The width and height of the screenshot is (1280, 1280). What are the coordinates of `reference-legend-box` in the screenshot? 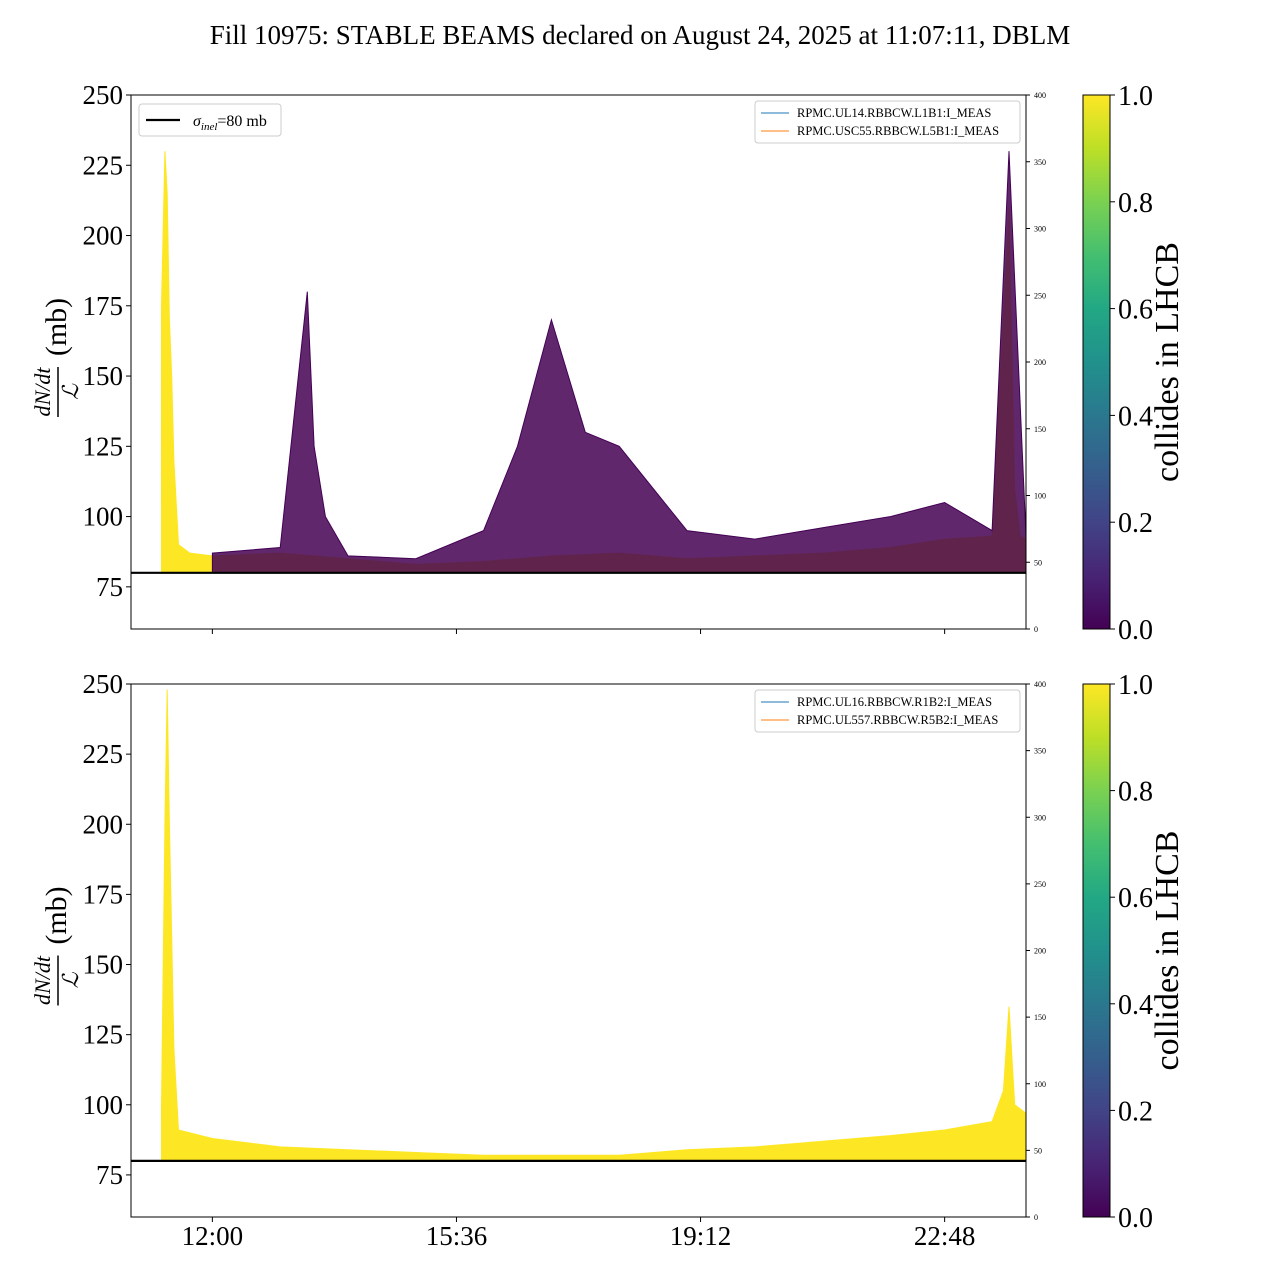 It's located at (210, 120).